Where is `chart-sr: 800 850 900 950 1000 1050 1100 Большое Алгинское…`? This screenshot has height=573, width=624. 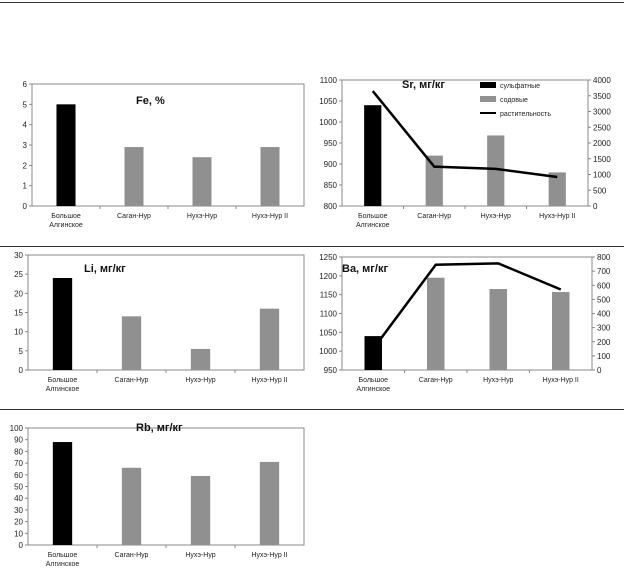 chart-sr: 800 850 900 950 1000 1050 1100 Большое Алгинское… is located at coordinates (465, 159).